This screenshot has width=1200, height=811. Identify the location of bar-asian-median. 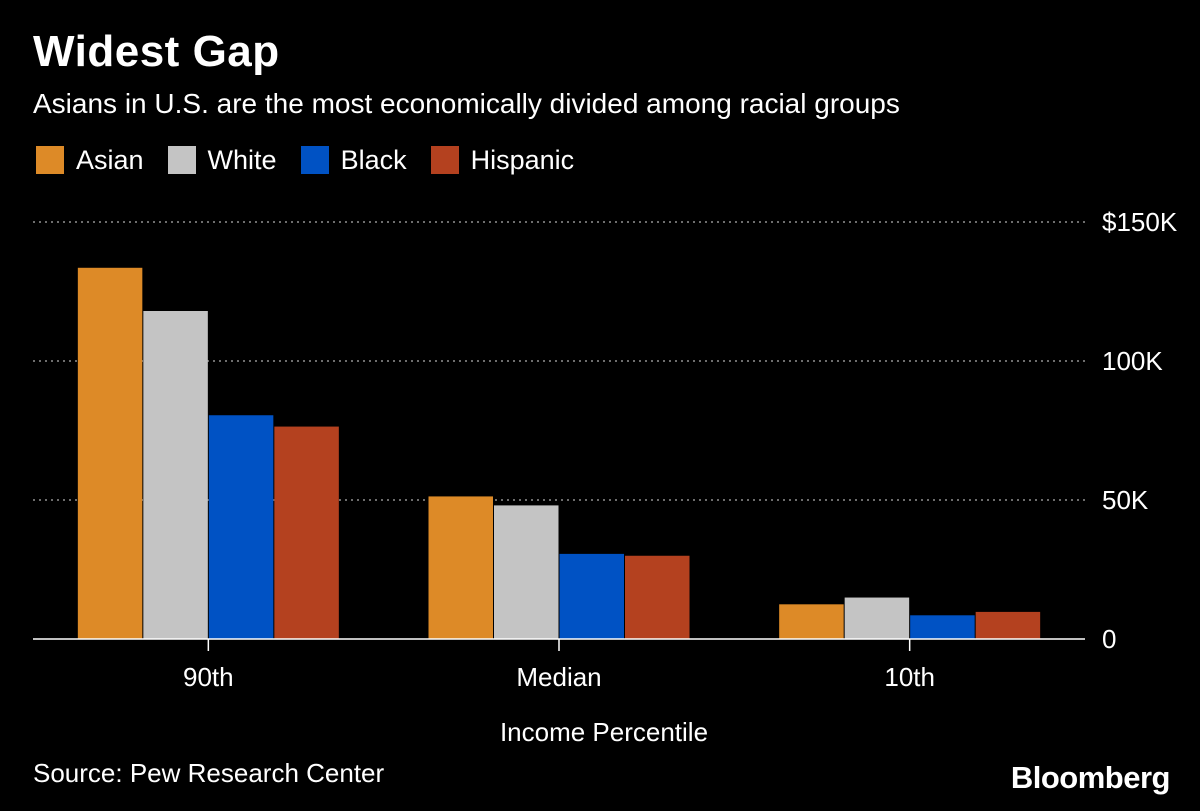
(460, 567).